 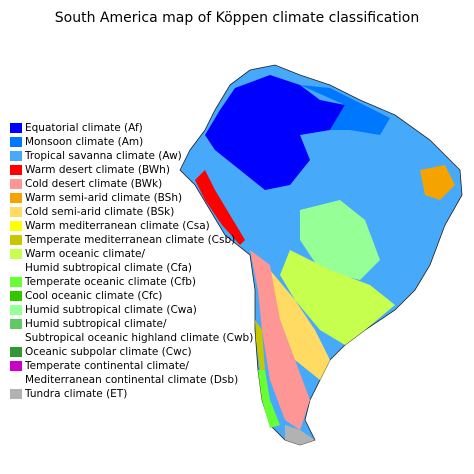 I want to click on region-af, so click(x=275, y=132).